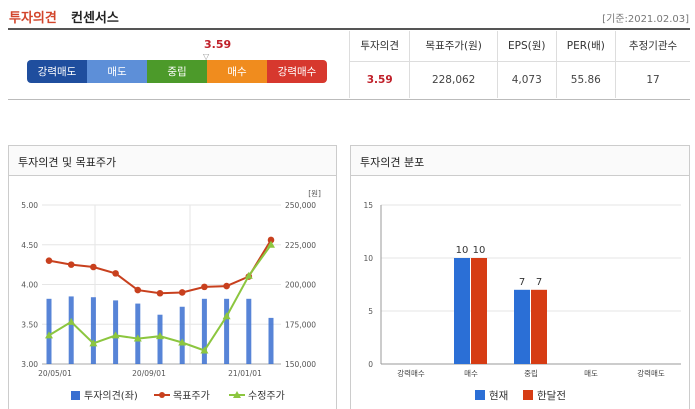 This screenshot has width=695, height=409. I want to click on table-cell-eps: 4,073, so click(526, 79).